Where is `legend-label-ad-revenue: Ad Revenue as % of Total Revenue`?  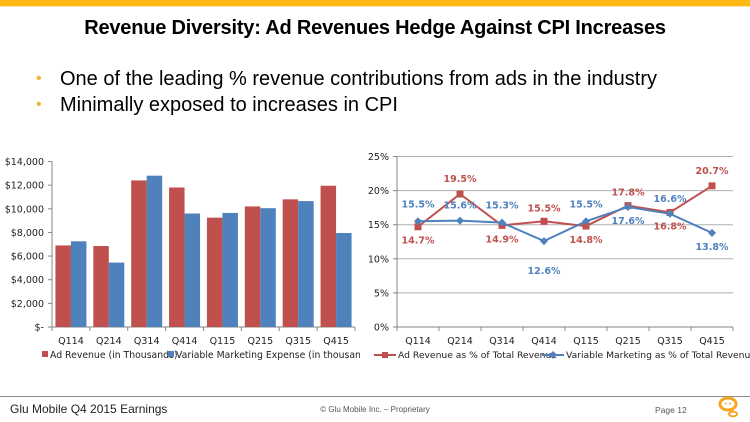
legend-label-ad-revenue: Ad Revenue as % of Total Revenue is located at coordinates (477, 355).